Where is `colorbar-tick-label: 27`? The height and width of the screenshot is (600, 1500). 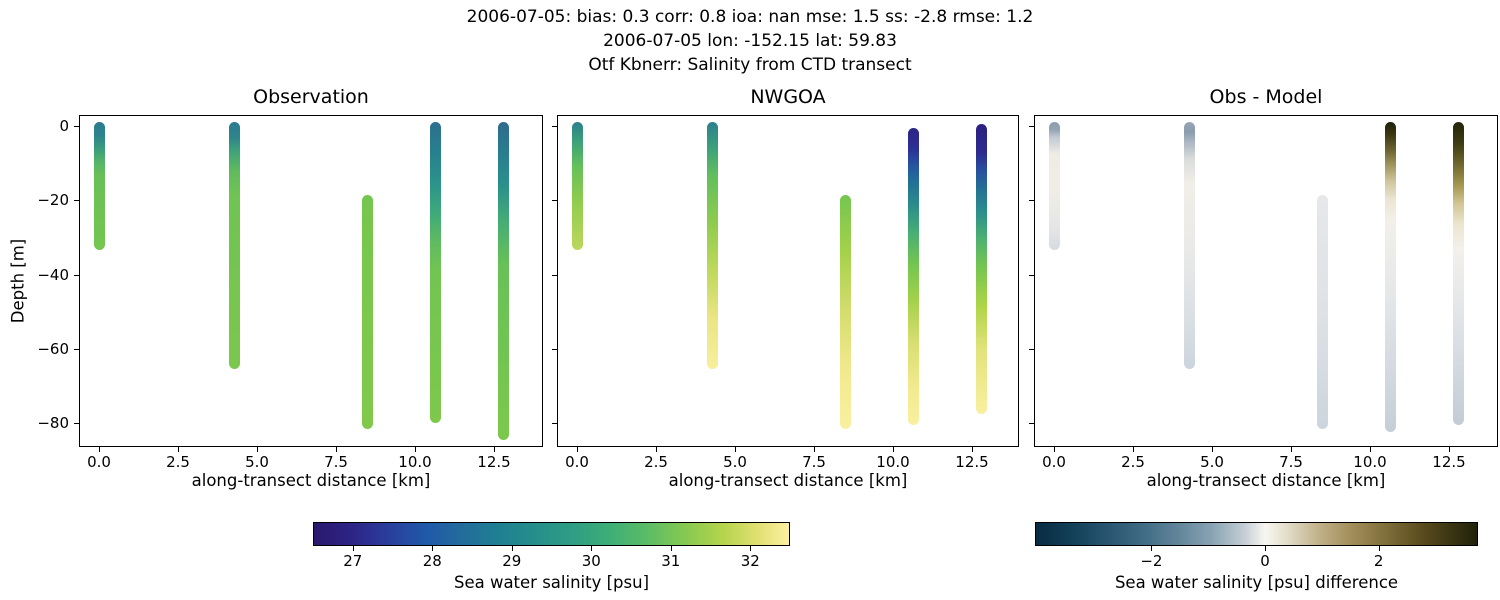 colorbar-tick-label: 27 is located at coordinates (353, 561).